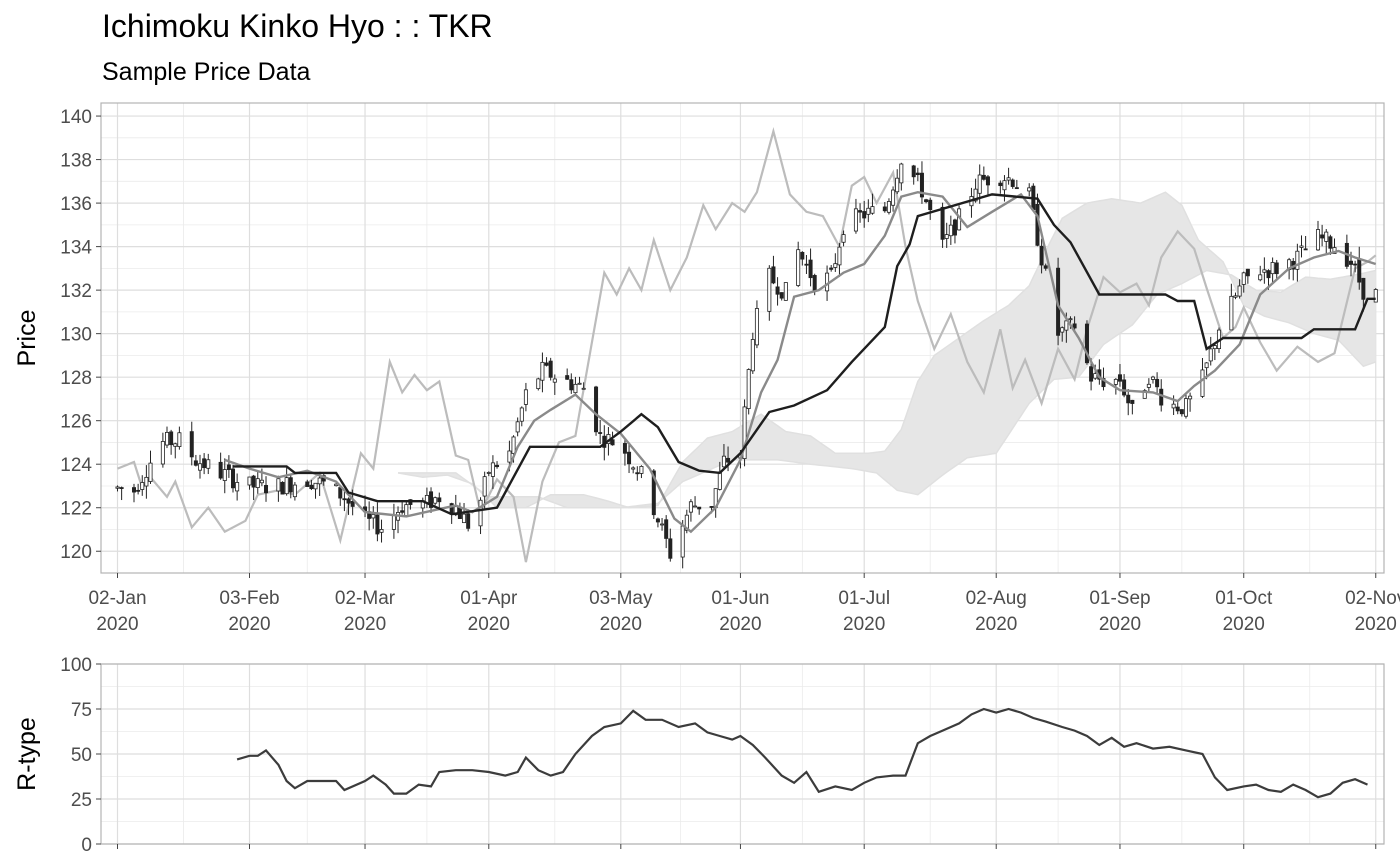 The image size is (1400, 866). Describe the element at coordinates (1119, 598) in the screenshot. I see `x-tick-label: 01-Sep` at that location.